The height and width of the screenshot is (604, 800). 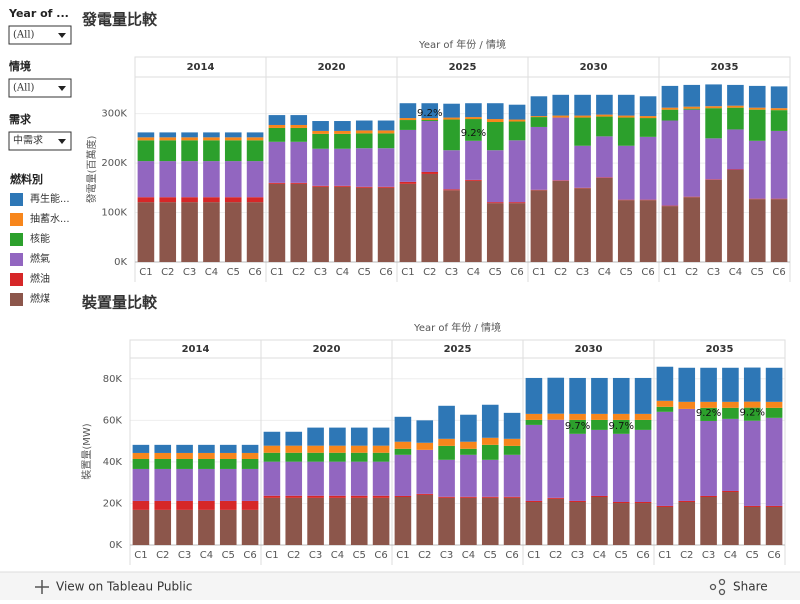 I want to click on share-button: Share, so click(x=750, y=587).